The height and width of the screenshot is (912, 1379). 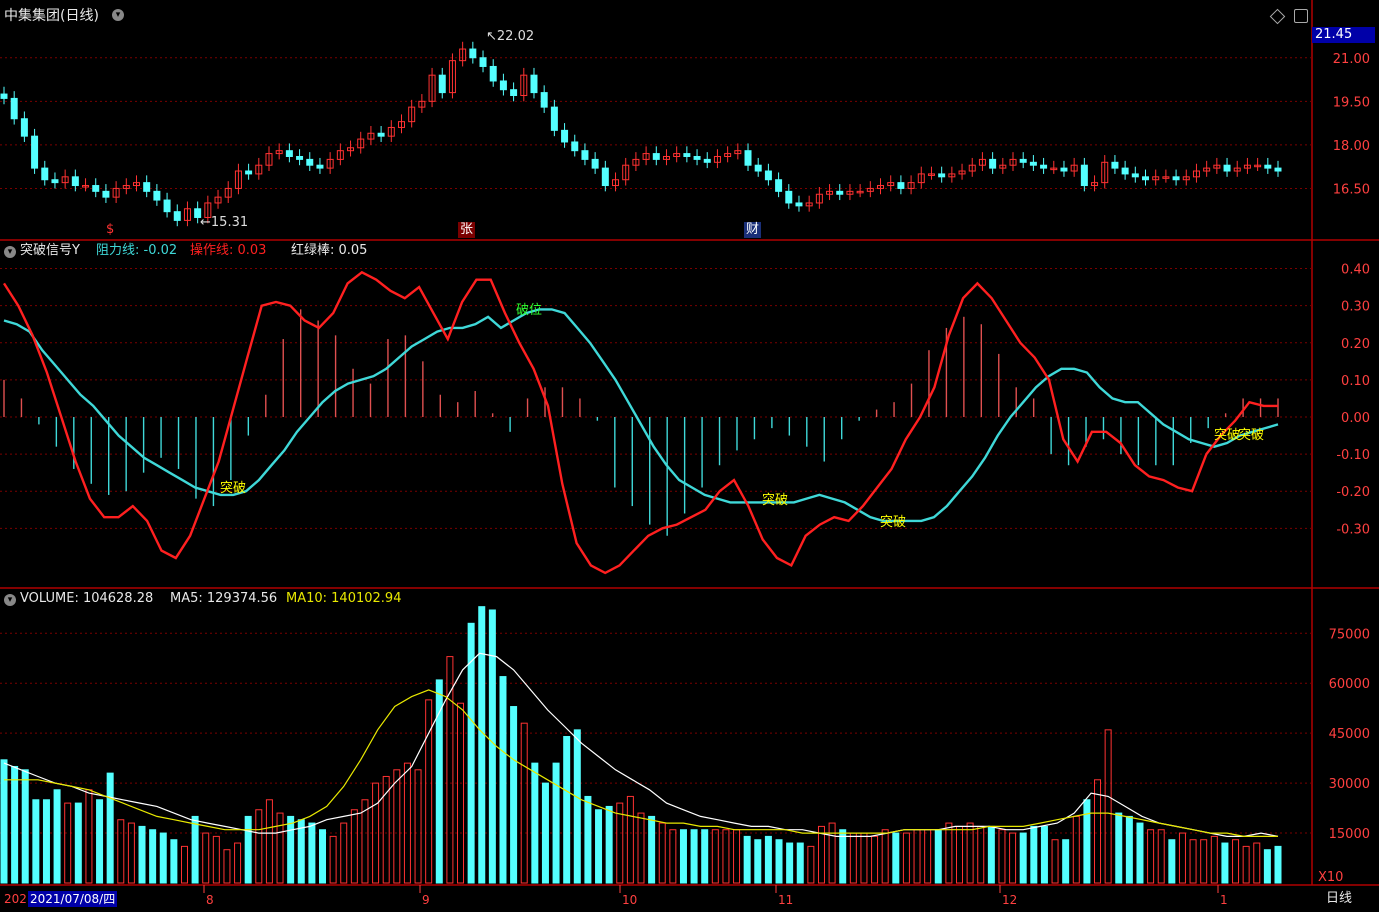 I want to click on panel-toggle-icon: ▾, so click(x=118, y=15).